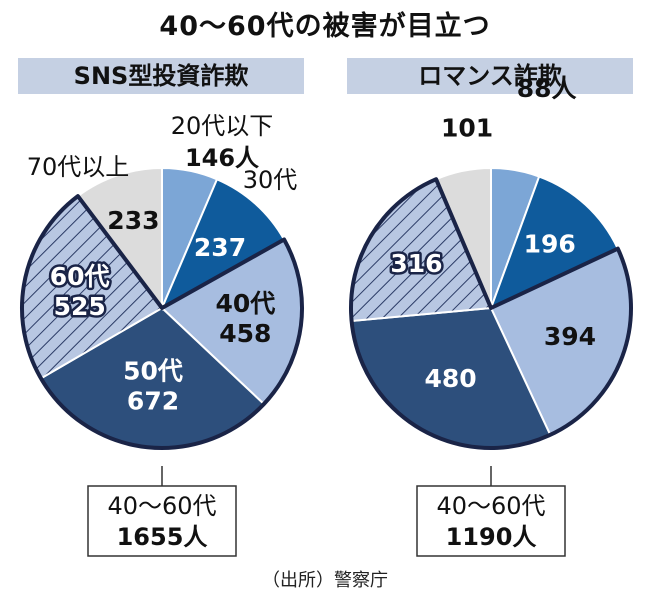  What do you see at coordinates (325, 26) in the screenshot?
I see `page-title: 40～60代の被害が目立つ` at bounding box center [325, 26].